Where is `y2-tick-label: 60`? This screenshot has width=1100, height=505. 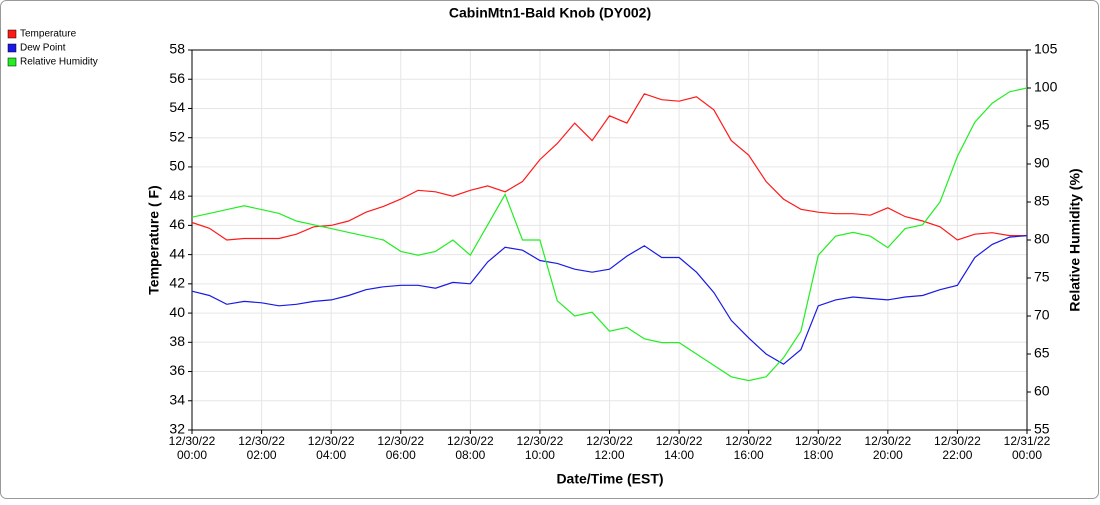
y2-tick-label: 60 is located at coordinates (1042, 391).